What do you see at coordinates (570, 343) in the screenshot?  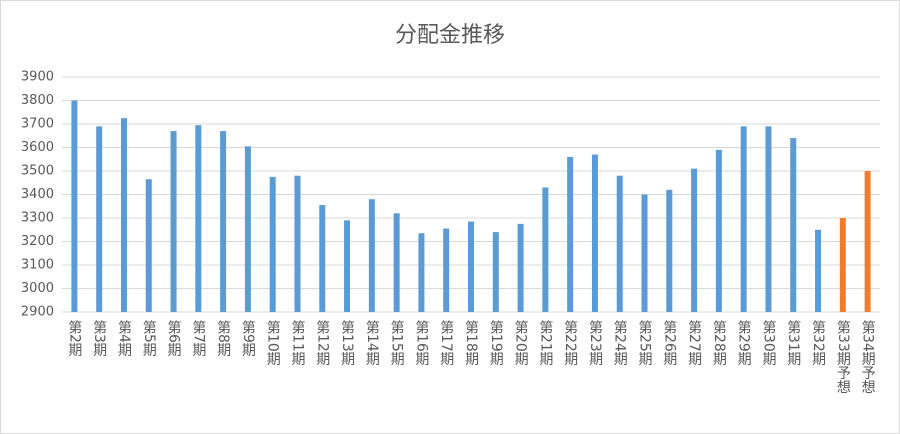 I see `x-tick-label: 第22期` at bounding box center [570, 343].